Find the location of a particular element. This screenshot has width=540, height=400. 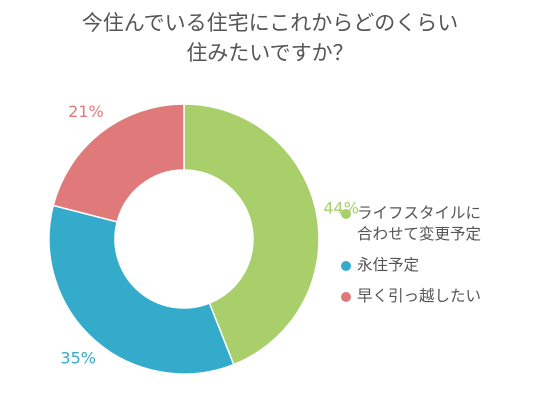

chart-title-line-2: 住みたいですか？ is located at coordinates (270, 53).